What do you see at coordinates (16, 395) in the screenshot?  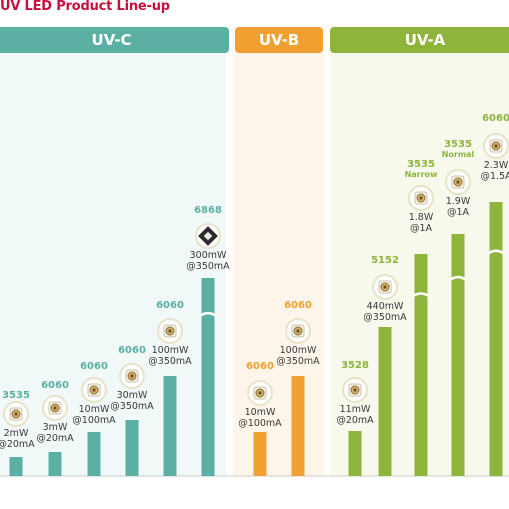 I see `package-label-1: 3535` at bounding box center [16, 395].